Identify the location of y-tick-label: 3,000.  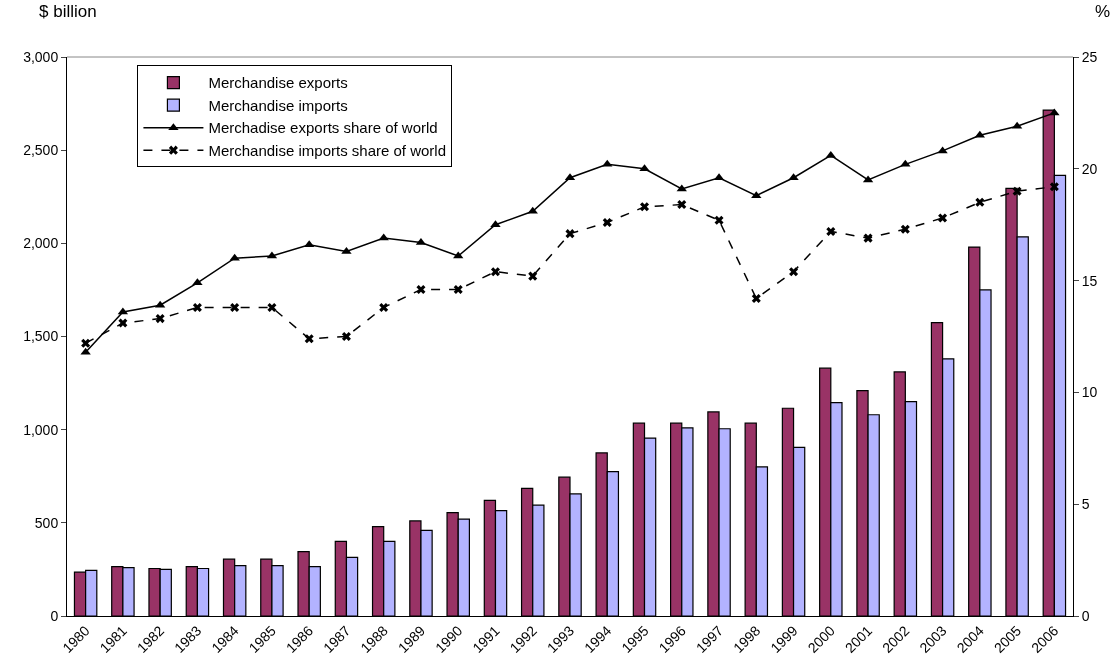
(41, 56).